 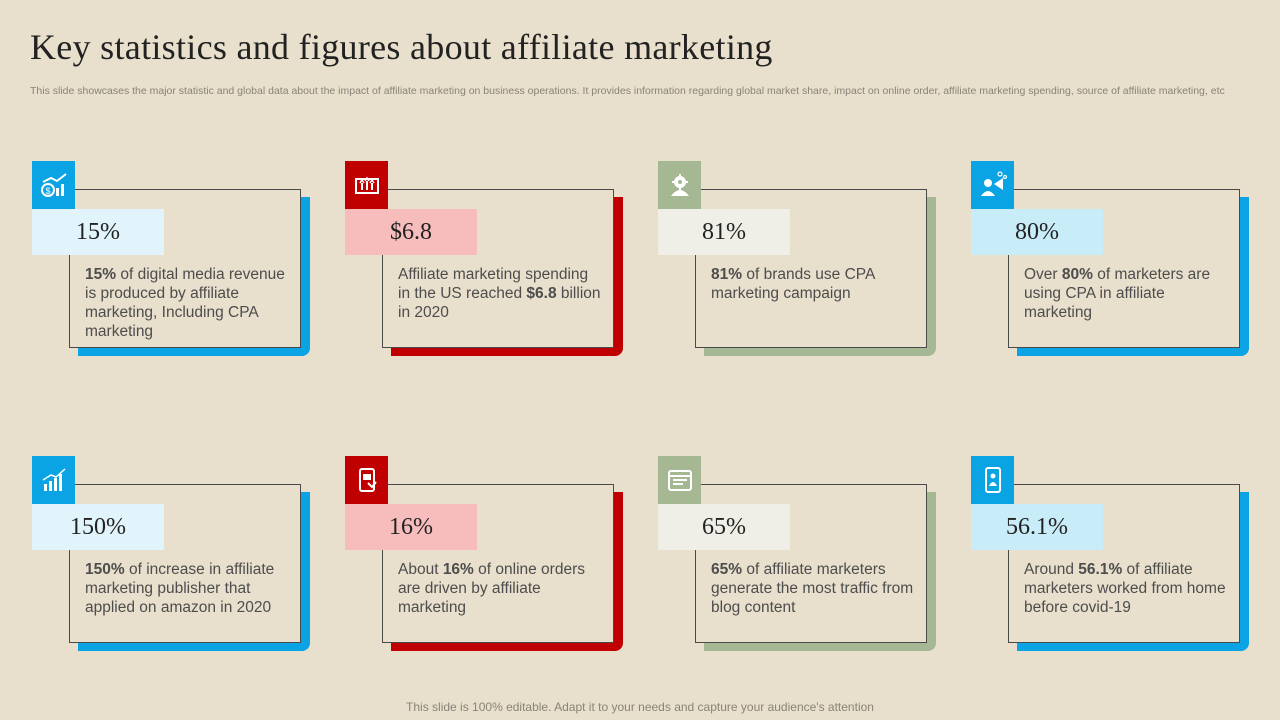 What do you see at coordinates (724, 527) in the screenshot?
I see `stat-value: 65%` at bounding box center [724, 527].